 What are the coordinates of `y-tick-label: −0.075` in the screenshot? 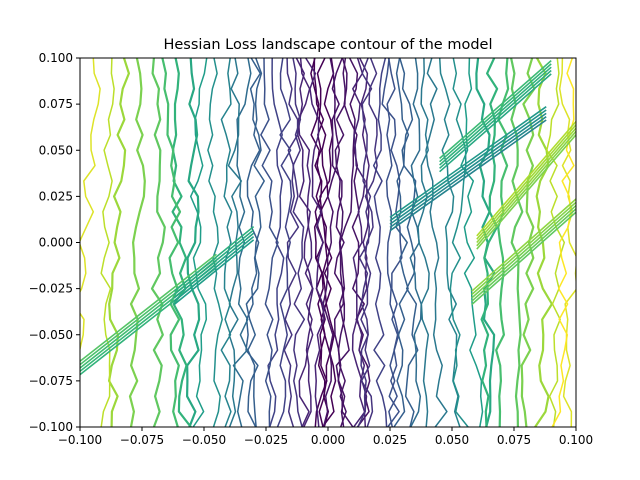 It's located at (51, 381).